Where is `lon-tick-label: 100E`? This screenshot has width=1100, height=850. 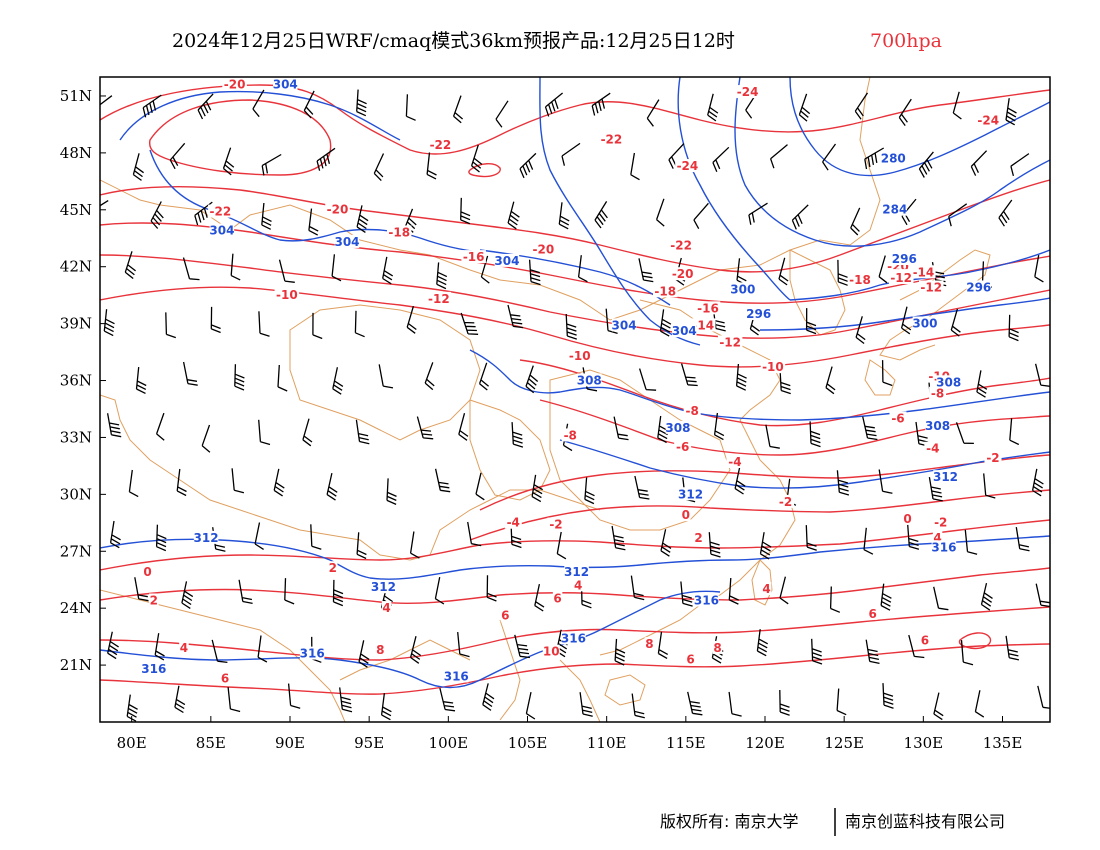
lon-tick-label: 100E is located at coordinates (449, 743).